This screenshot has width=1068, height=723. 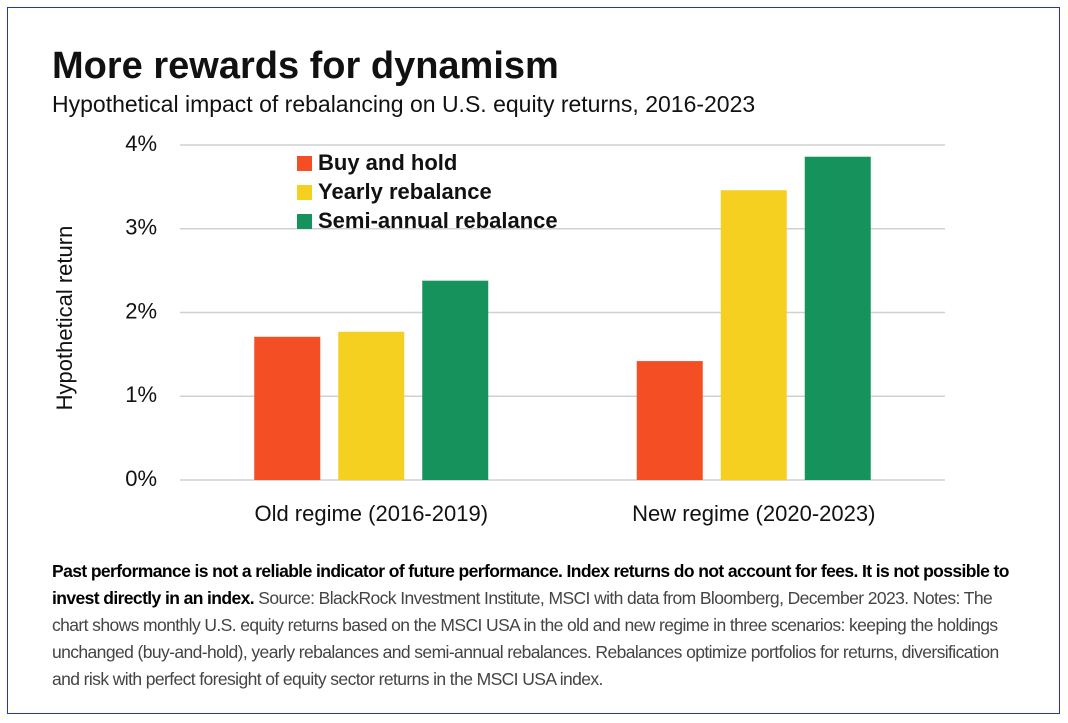 I want to click on y-tick-label: 4%, so click(x=141, y=143).